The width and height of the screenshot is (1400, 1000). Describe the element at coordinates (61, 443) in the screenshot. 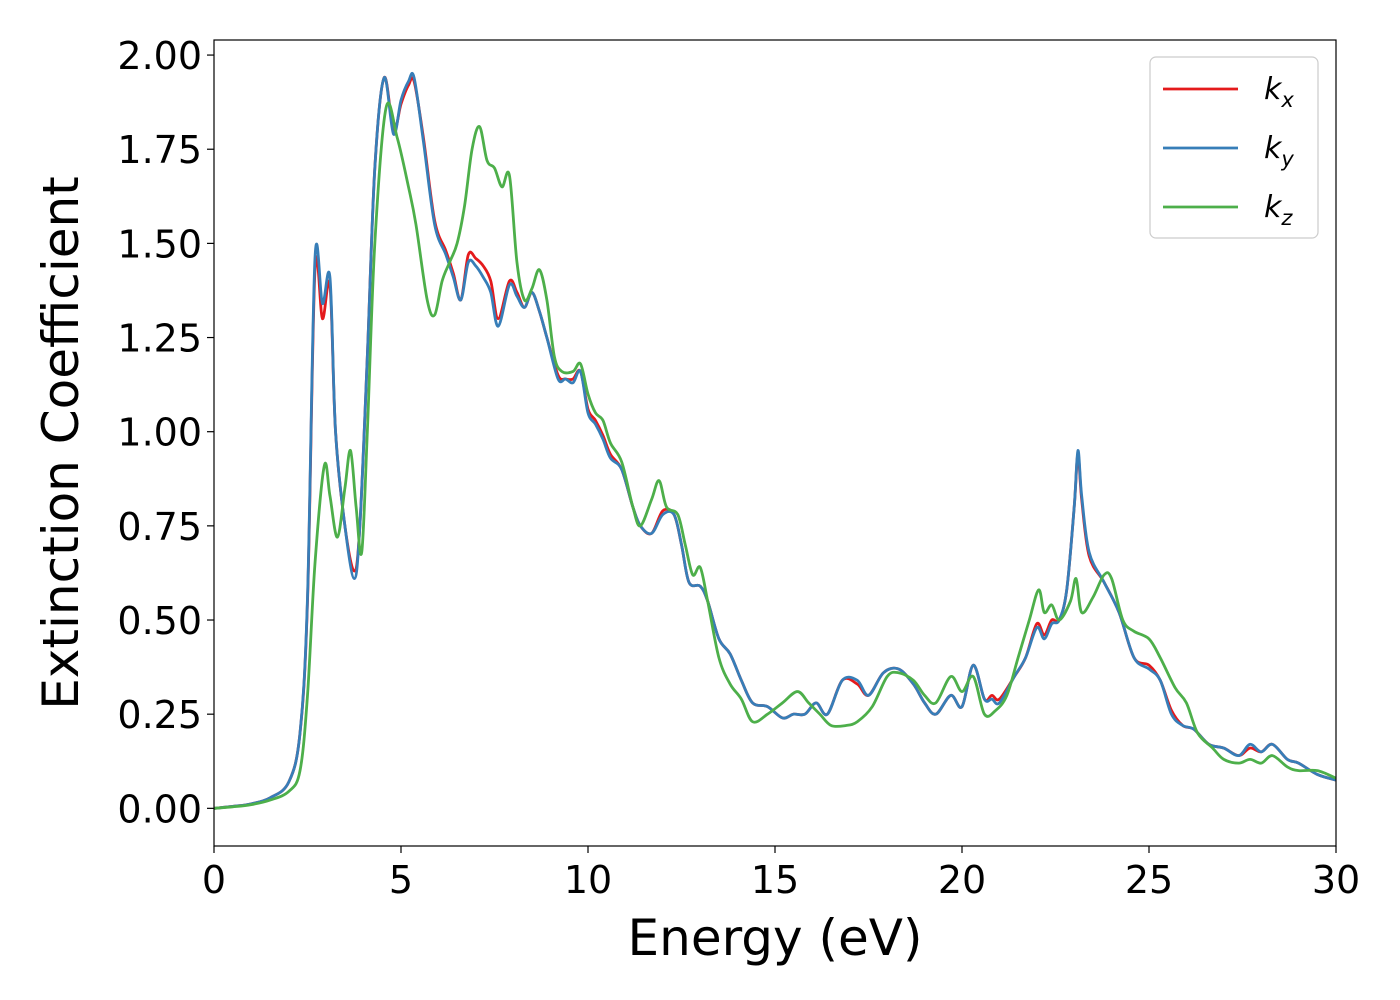

I see `y-axis-title: Extinction Coefficient` at that location.